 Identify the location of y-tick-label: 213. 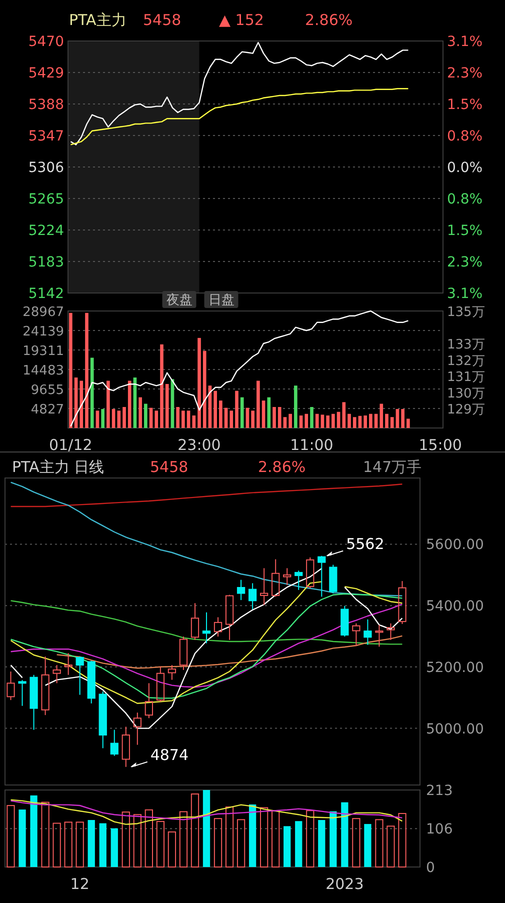
(439, 791).